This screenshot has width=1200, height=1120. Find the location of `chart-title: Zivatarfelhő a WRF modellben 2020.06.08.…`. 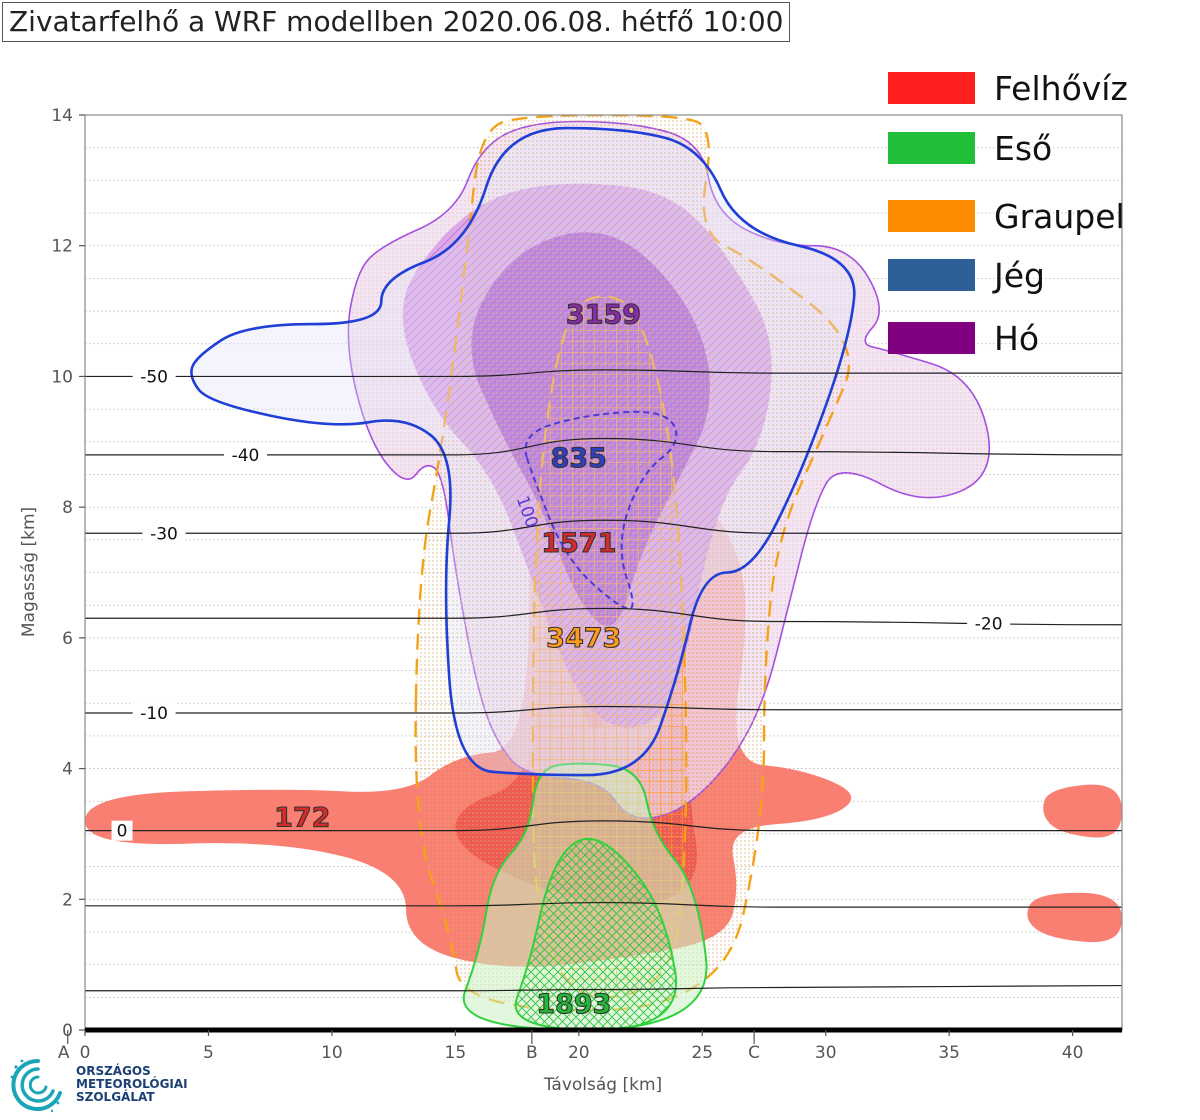

chart-title: Zivatarfelhő a WRF modellben 2020.06.08.… is located at coordinates (396, 22).